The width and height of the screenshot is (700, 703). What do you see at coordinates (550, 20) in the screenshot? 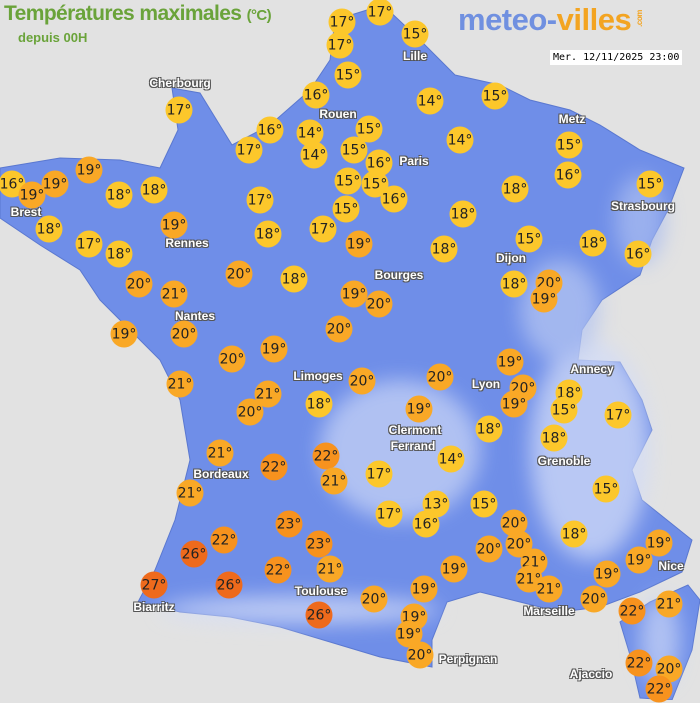
I see `meteo-villes-logo: meteo-villes .com` at bounding box center [550, 20].